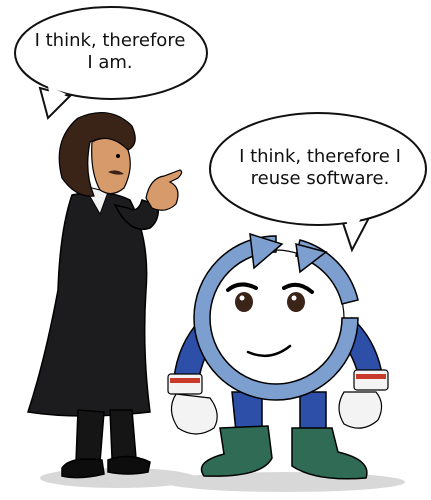  I want to click on philosopher-hand, so click(164, 190).